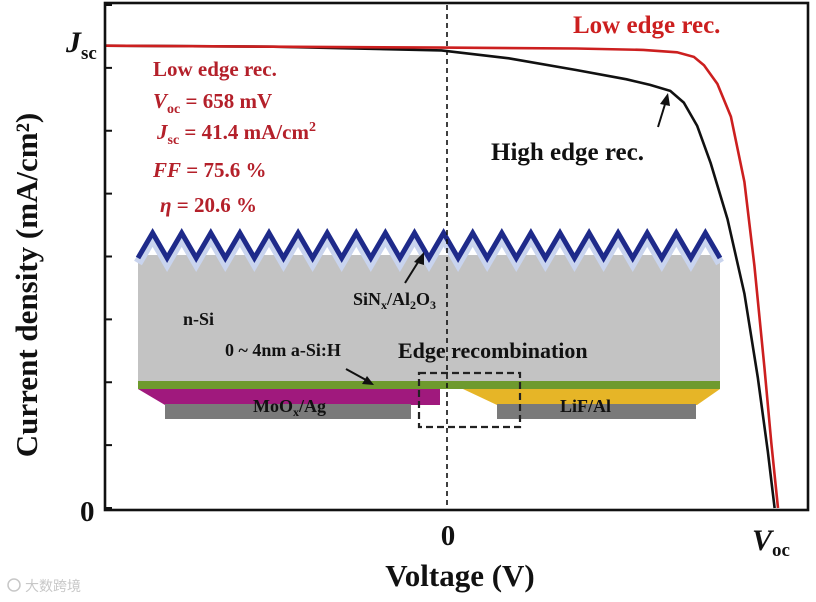  What do you see at coordinates (226, 101) in the screenshot?
I see `annot-voc-val: = 658 mV` at bounding box center [226, 101].